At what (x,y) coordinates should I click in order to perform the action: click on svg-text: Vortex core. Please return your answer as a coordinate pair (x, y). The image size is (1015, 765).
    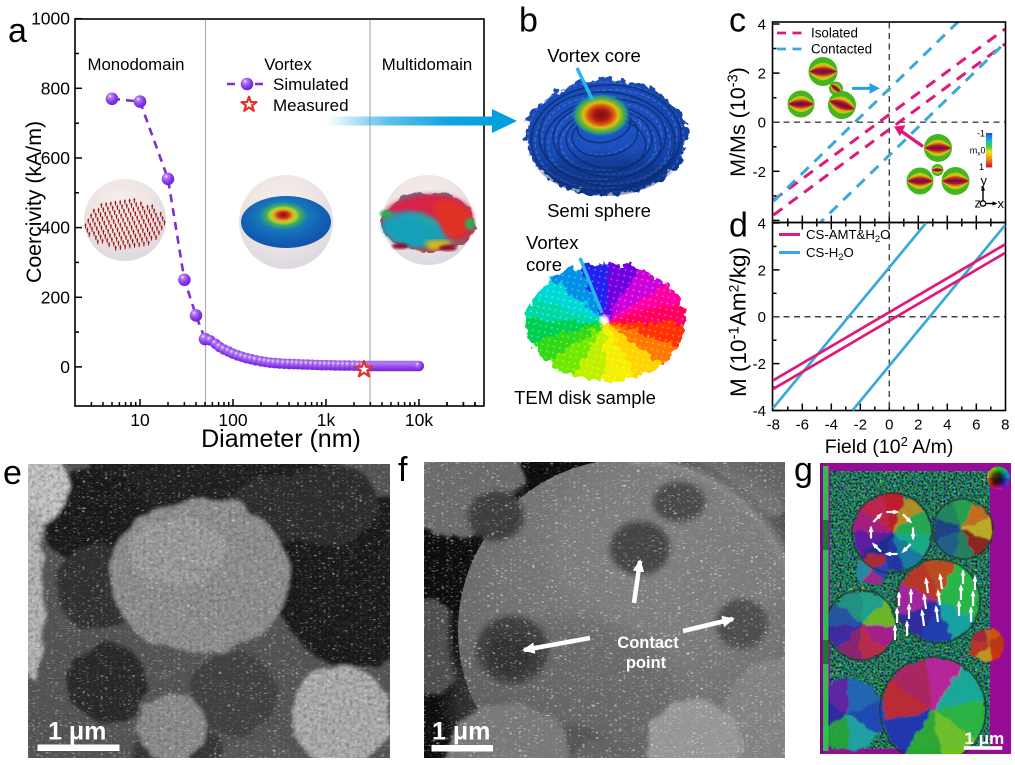
    Looking at the image, I should click on (594, 55).